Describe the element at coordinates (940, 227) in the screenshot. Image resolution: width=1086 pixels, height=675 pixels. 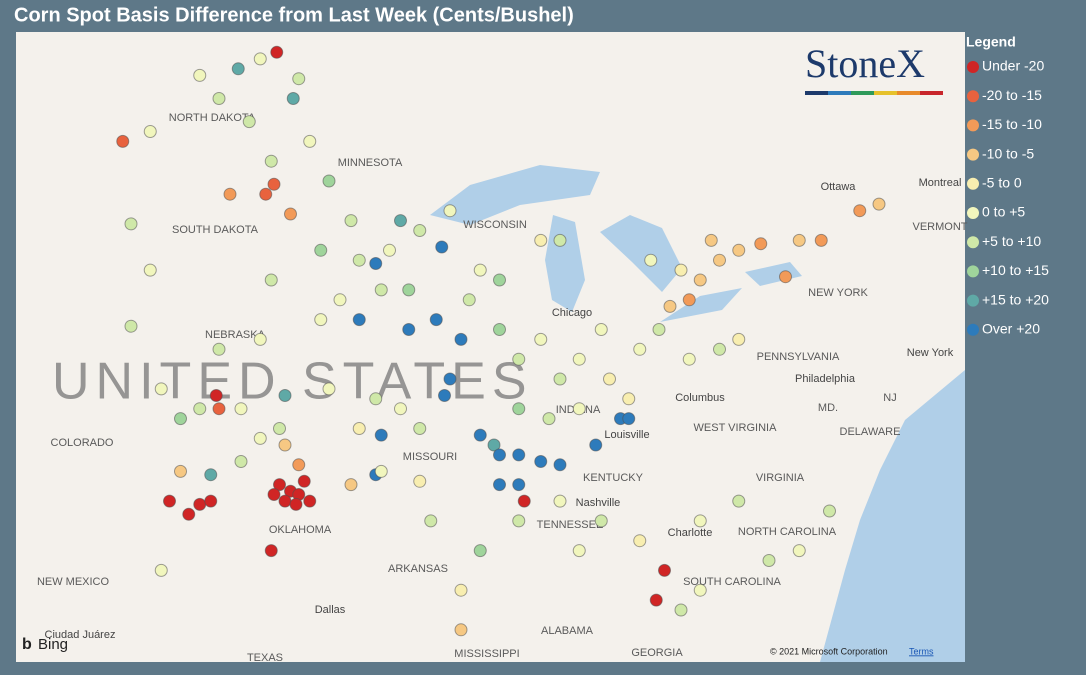
I see `map-label: VERMONT` at that location.